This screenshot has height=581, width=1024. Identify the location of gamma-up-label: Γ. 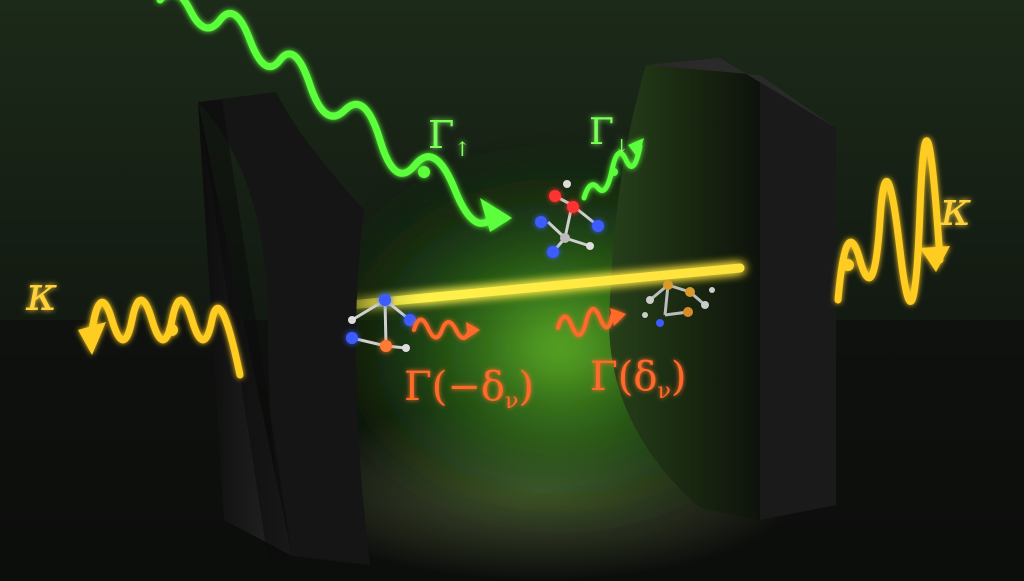
(441, 135).